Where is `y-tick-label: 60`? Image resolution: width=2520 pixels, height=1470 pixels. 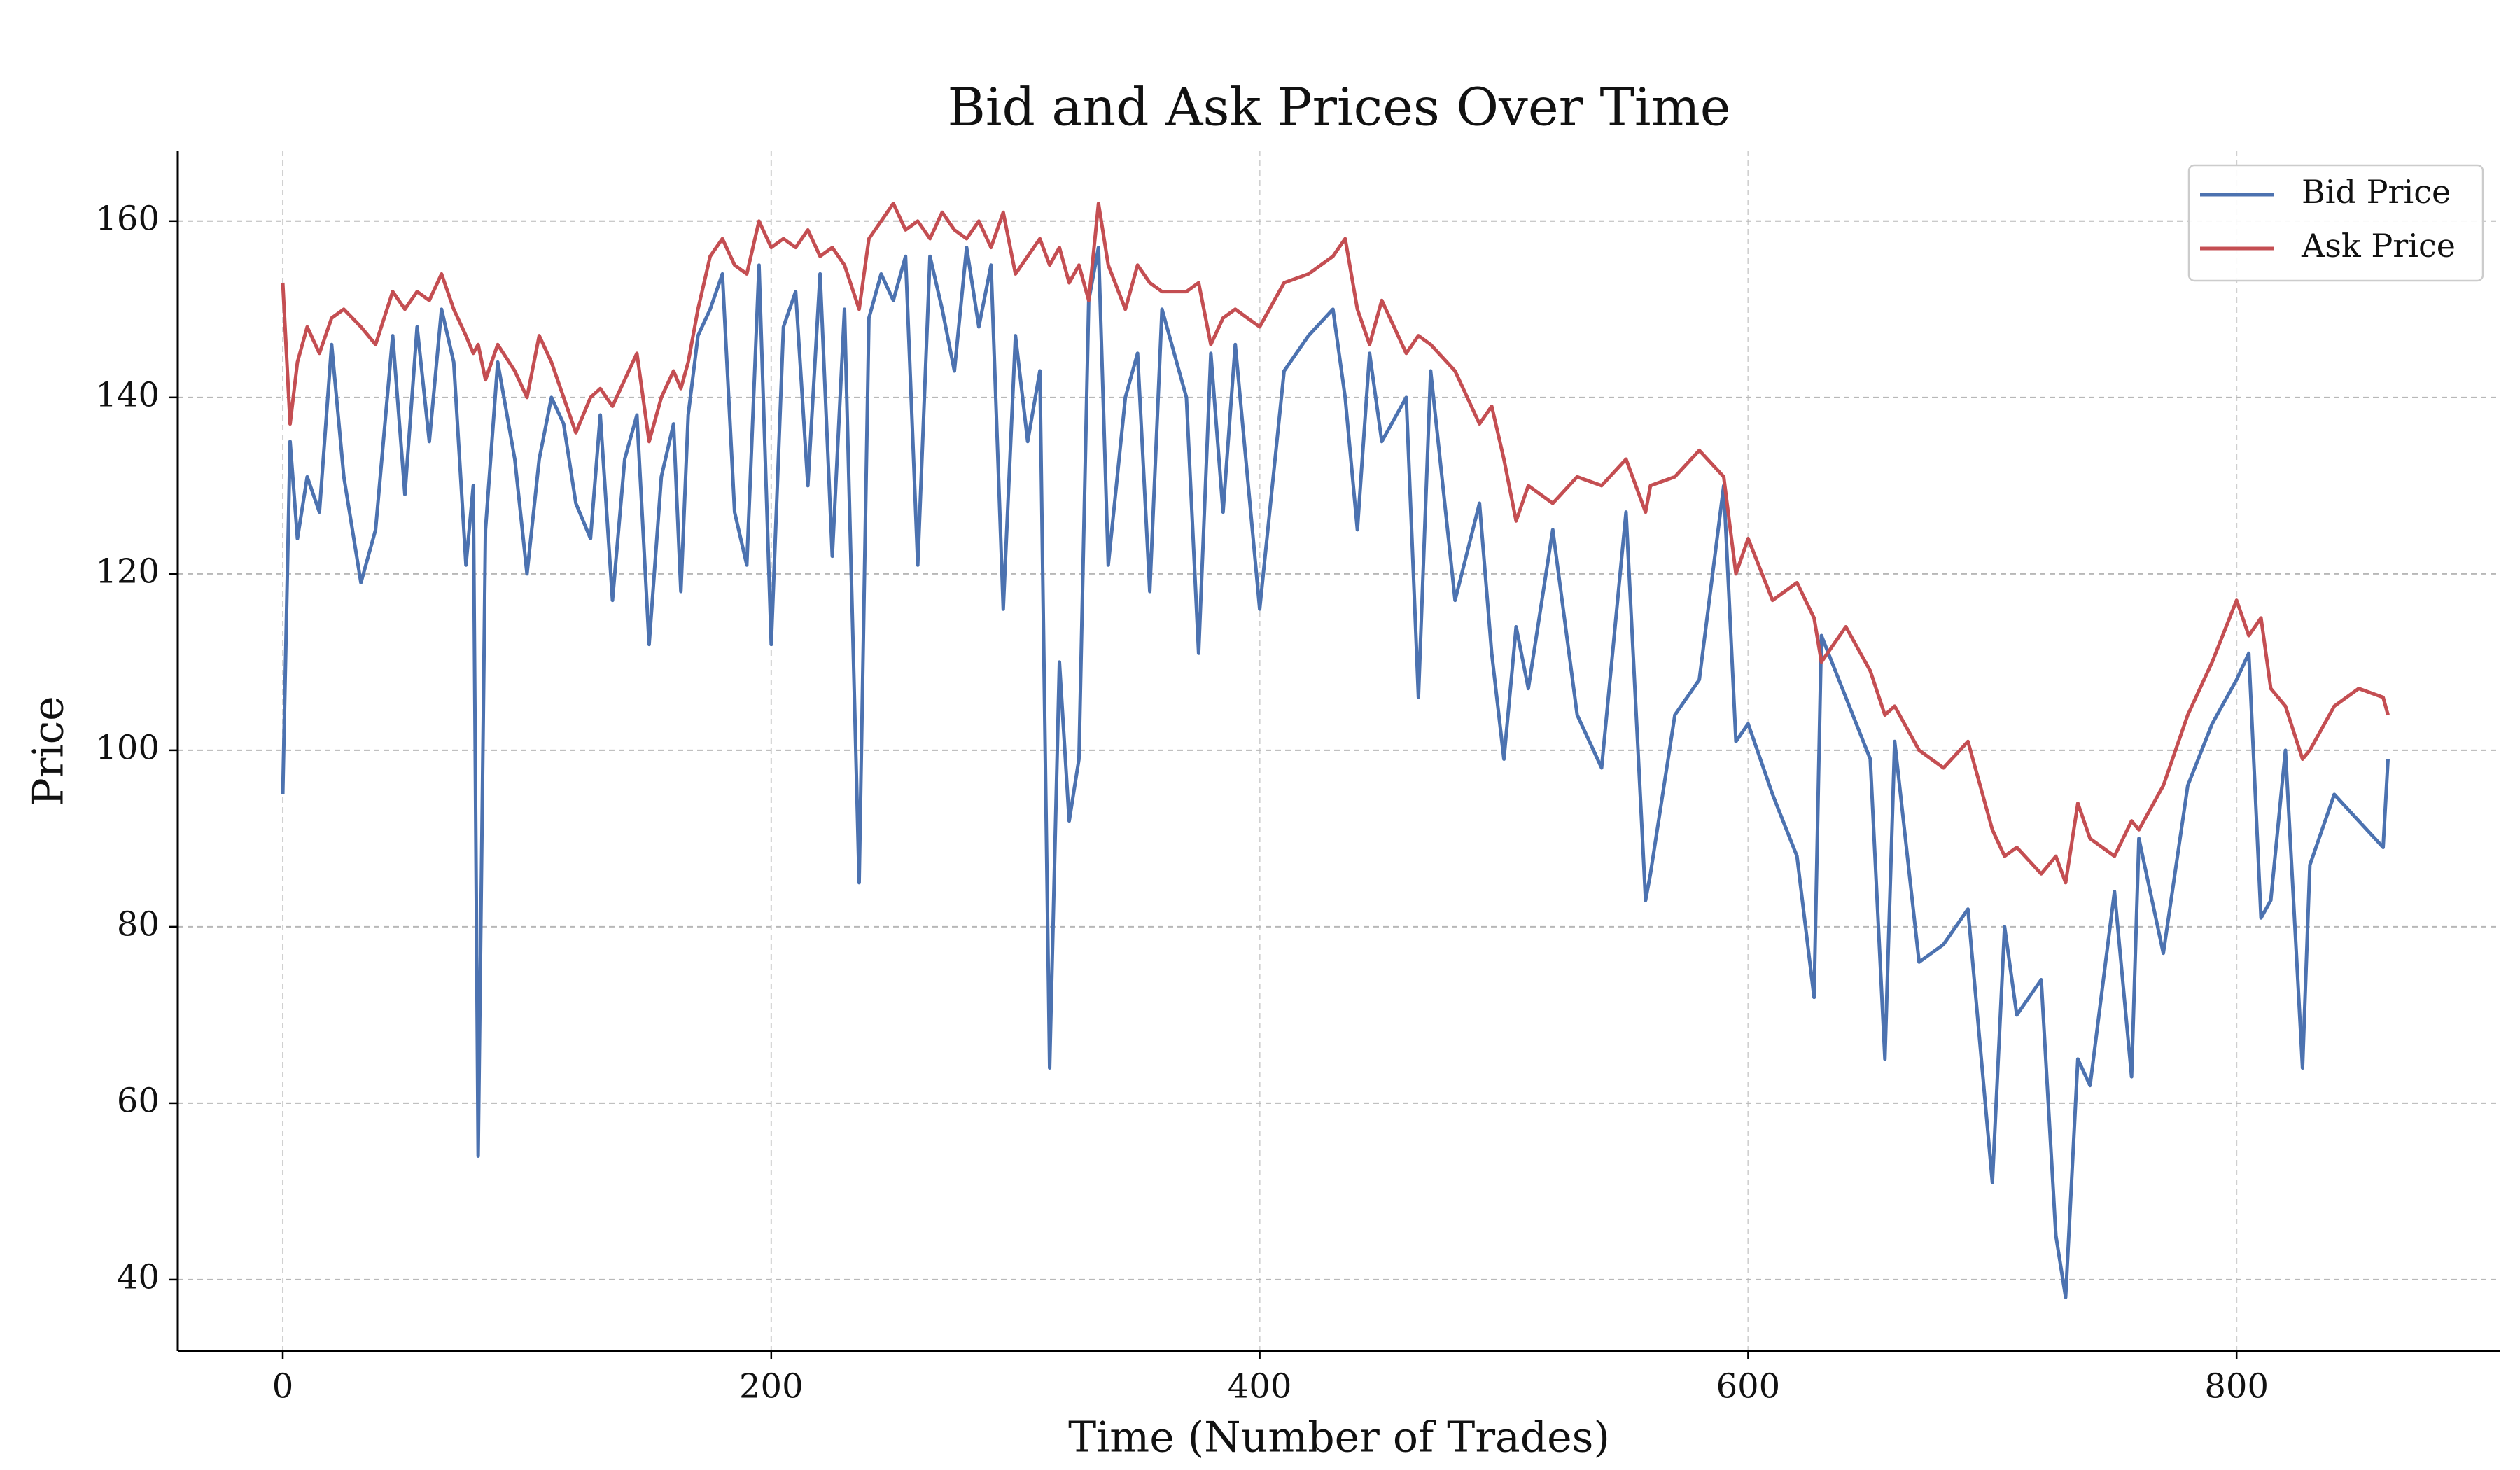
y-tick-label: 60 is located at coordinates (138, 1100).